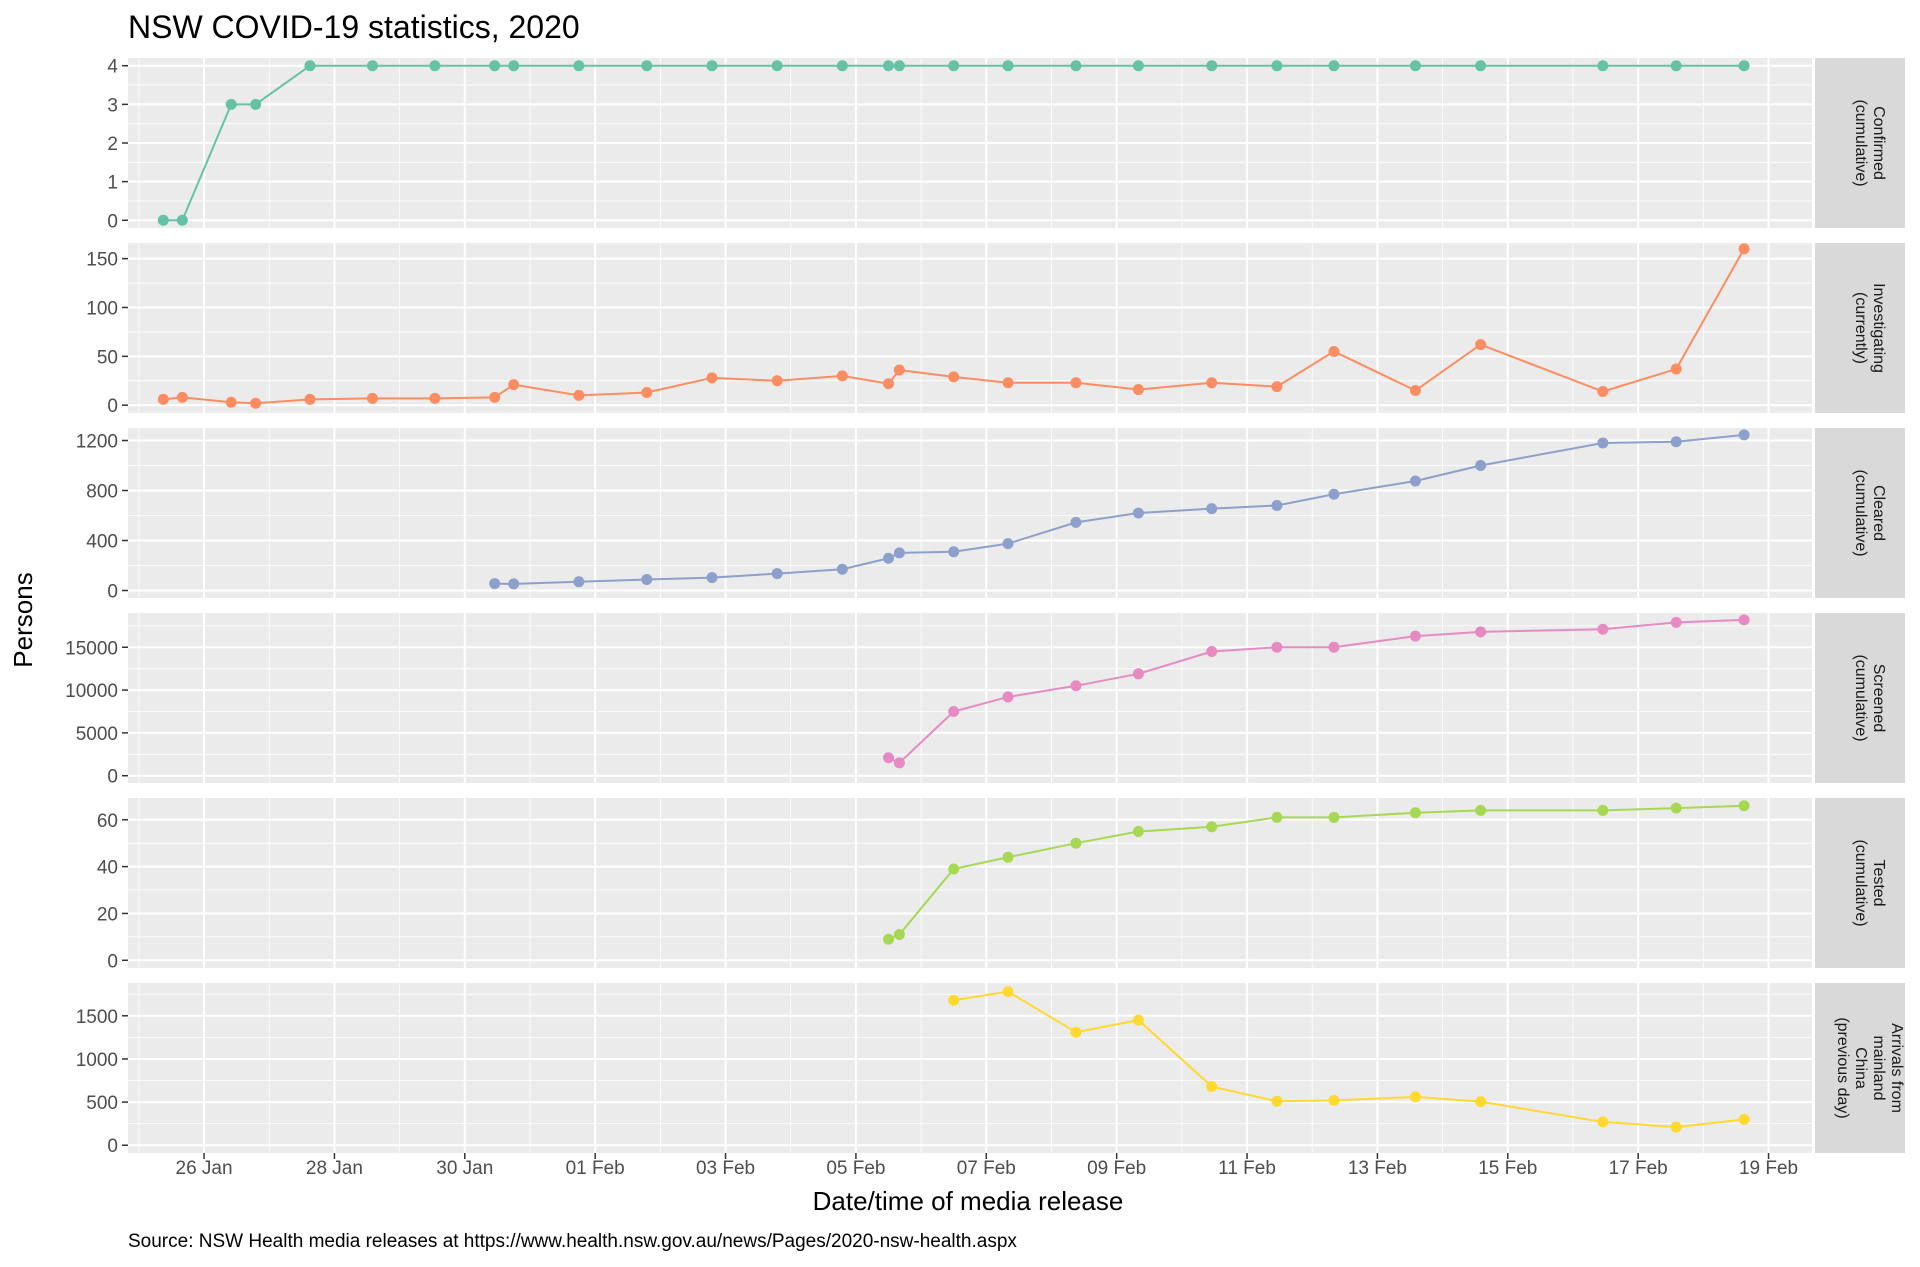 This screenshot has width=1920, height=1267. What do you see at coordinates (968, 1201) in the screenshot?
I see `x-axis-title: Date/time of media release` at bounding box center [968, 1201].